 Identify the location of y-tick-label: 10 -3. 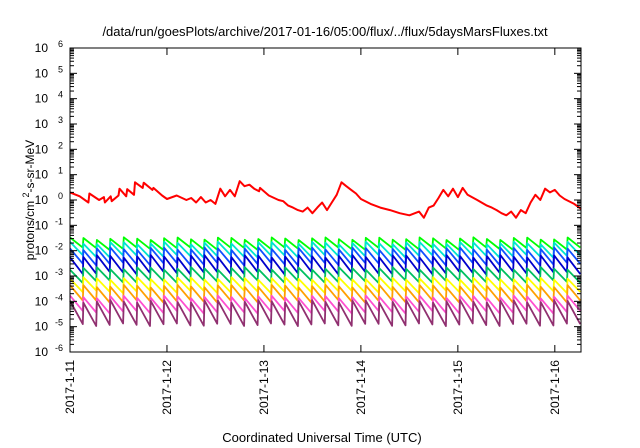
(49, 275).